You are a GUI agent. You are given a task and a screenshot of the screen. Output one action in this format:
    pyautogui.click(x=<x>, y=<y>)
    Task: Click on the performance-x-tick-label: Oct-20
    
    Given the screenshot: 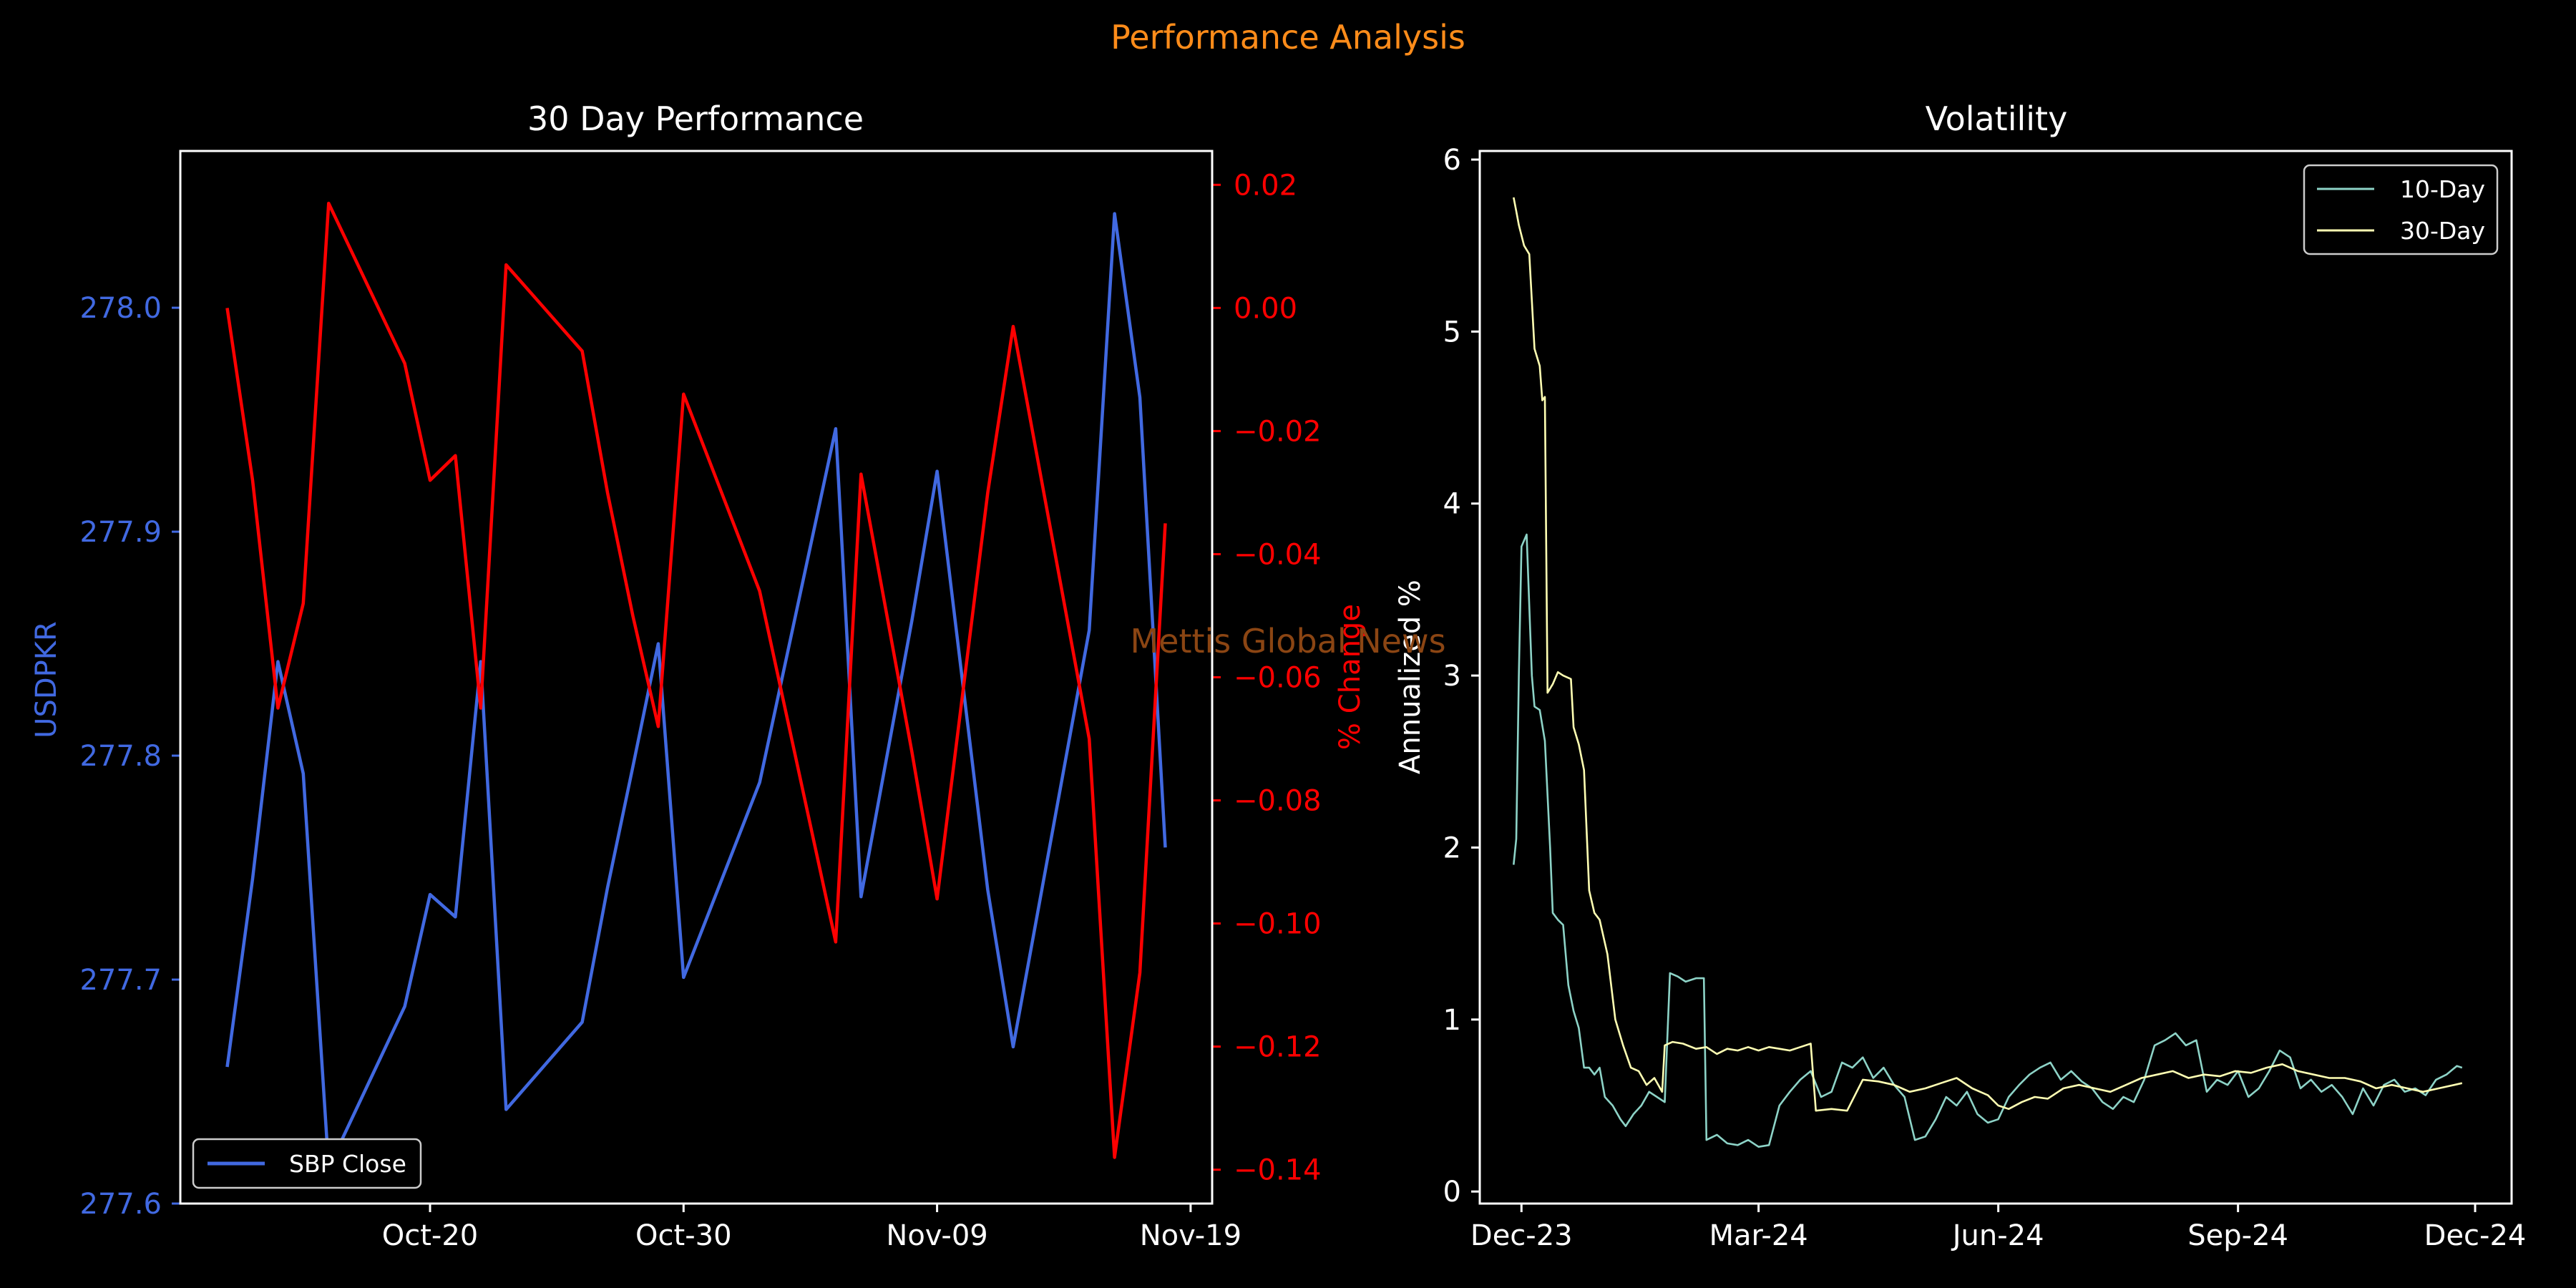 What is the action you would take?
    pyautogui.click(x=430, y=1235)
    